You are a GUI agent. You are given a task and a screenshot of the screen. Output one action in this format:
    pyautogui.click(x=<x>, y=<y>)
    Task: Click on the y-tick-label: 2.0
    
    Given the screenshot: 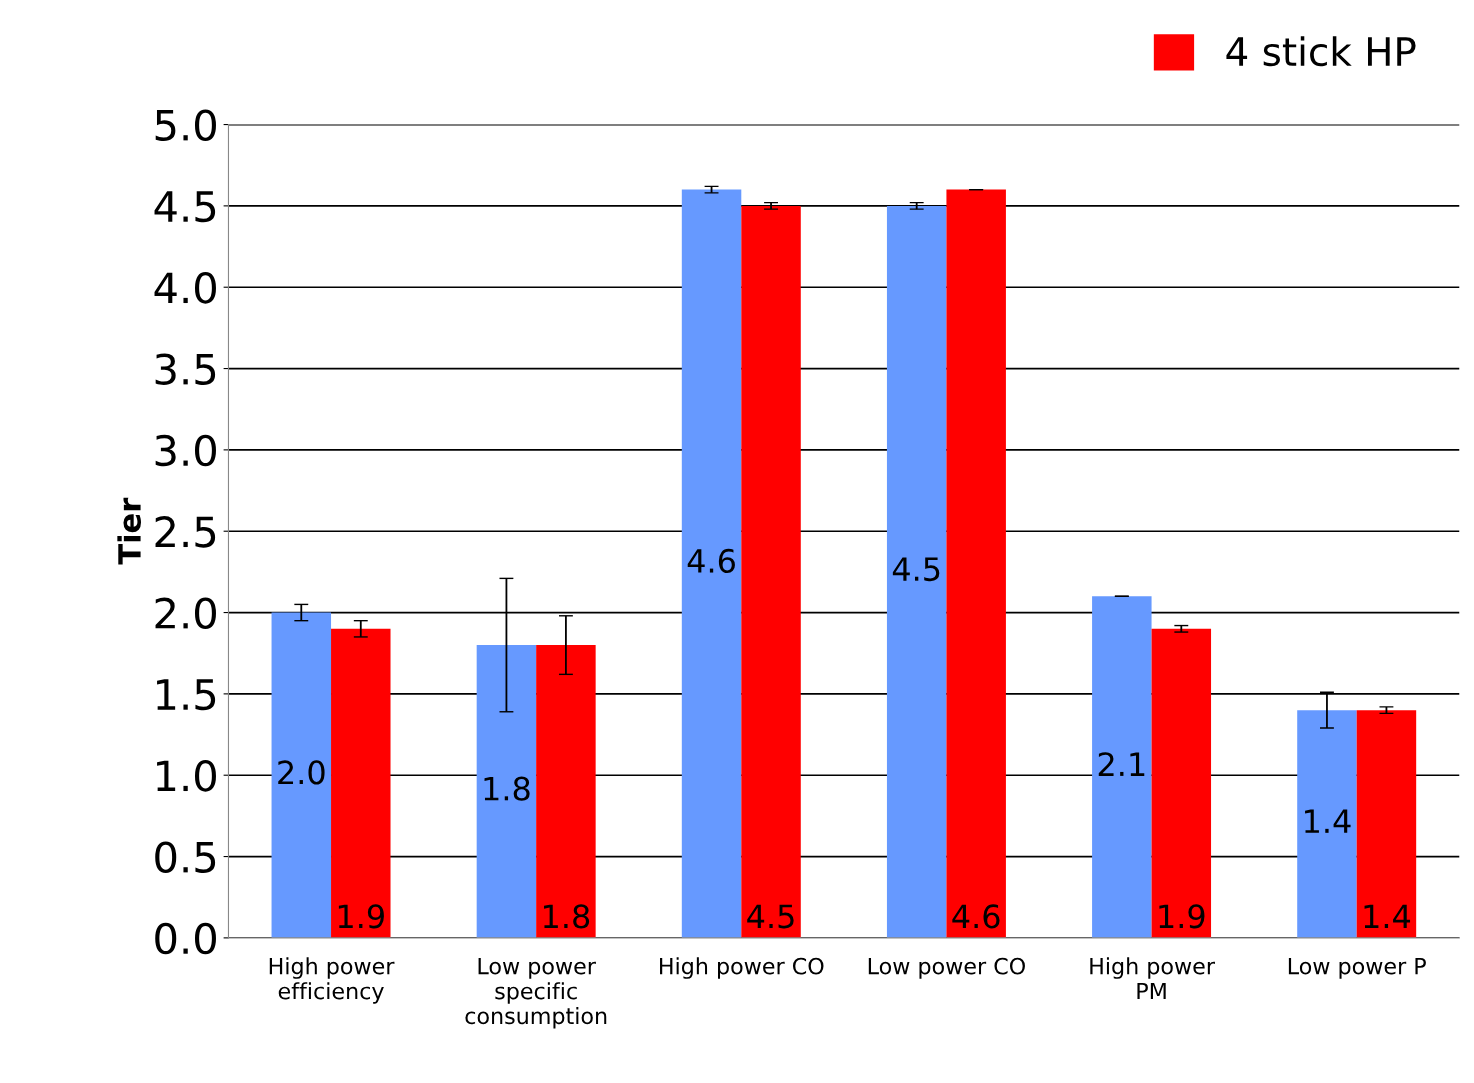 What is the action you would take?
    pyautogui.click(x=185, y=613)
    